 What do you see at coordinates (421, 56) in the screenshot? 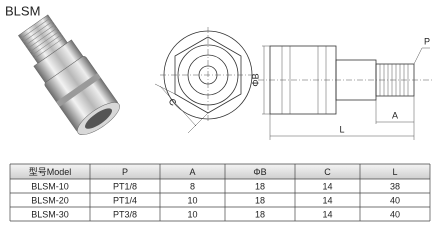
I see `p-leader` at bounding box center [421, 56].